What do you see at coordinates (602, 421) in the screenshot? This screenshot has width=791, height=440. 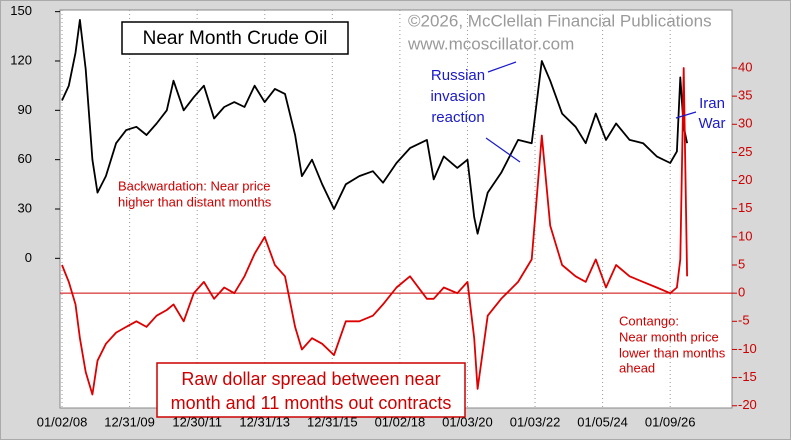 I see `x-tick-label: 01/05/24` at bounding box center [602, 421].